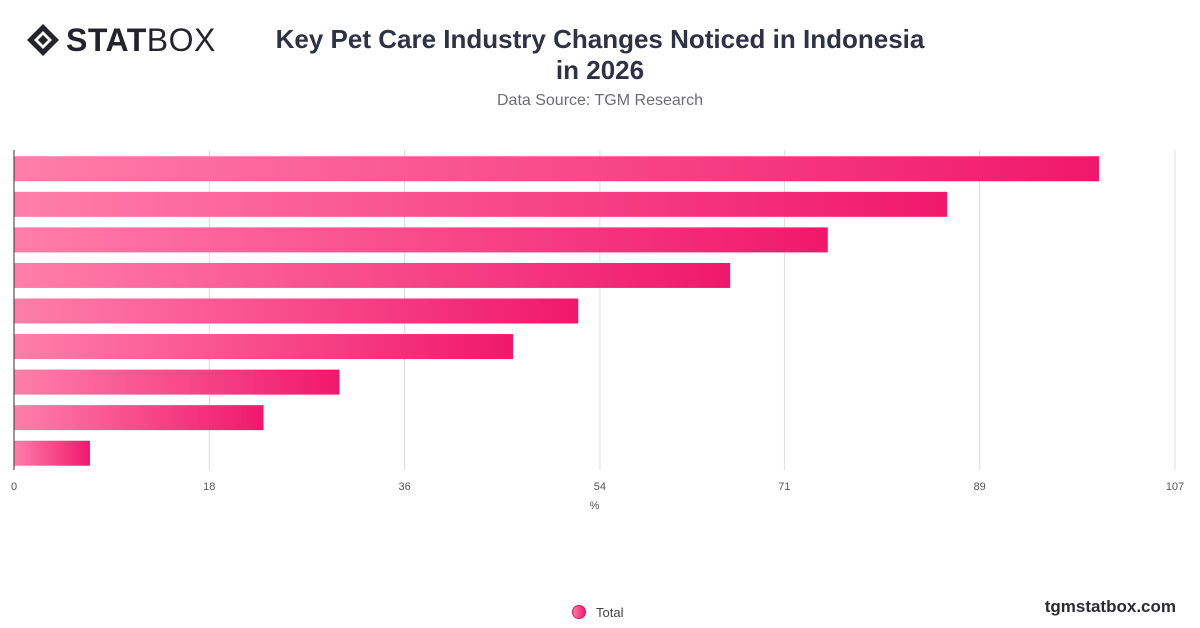  Describe the element at coordinates (595, 506) in the screenshot. I see `x-axis-label: %` at that location.